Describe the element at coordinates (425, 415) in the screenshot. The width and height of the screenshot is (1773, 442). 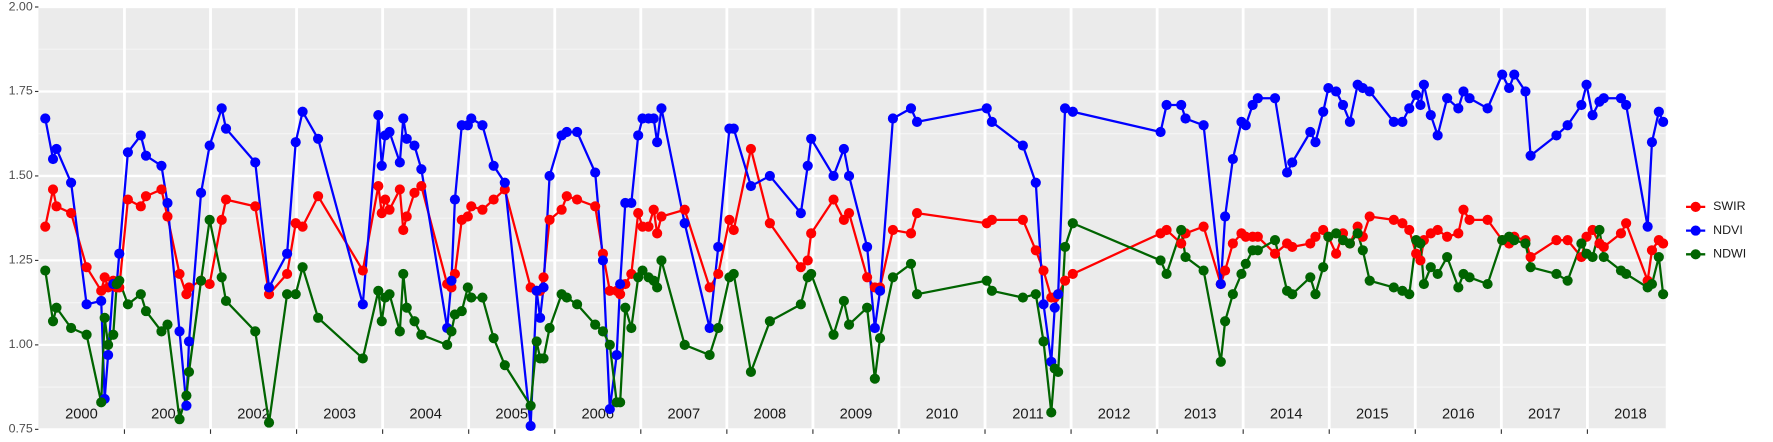
I see `year-label: 2004` at that location.